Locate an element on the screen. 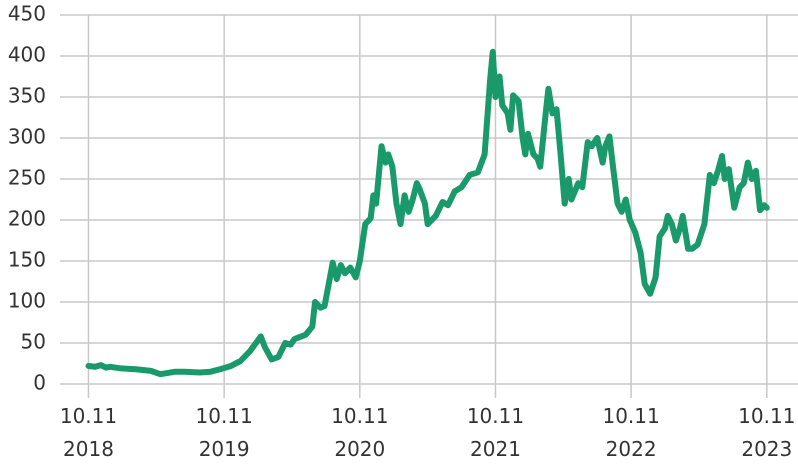  x-tick-label: 10.11 2021 is located at coordinates (495, 432).